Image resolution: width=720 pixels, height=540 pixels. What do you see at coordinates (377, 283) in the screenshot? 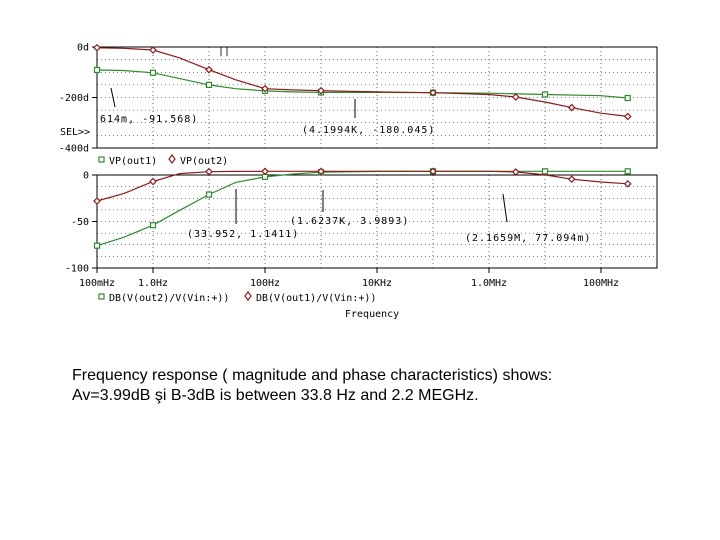
I see `x-tick-label: 10KHz` at bounding box center [377, 283].